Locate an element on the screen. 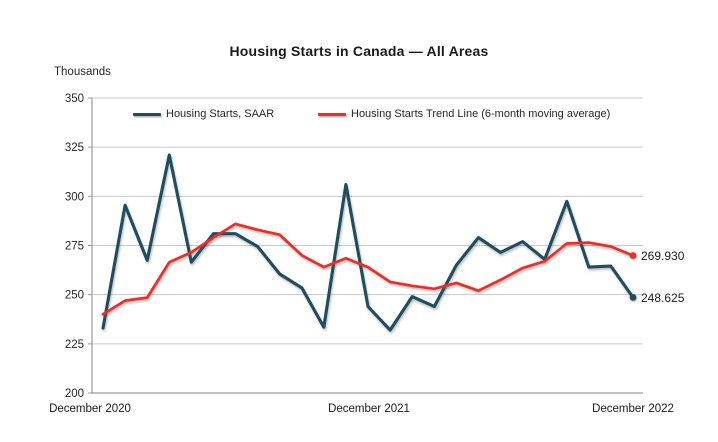 This screenshot has width=718, height=442. trend-line-end-dot is located at coordinates (633, 255).